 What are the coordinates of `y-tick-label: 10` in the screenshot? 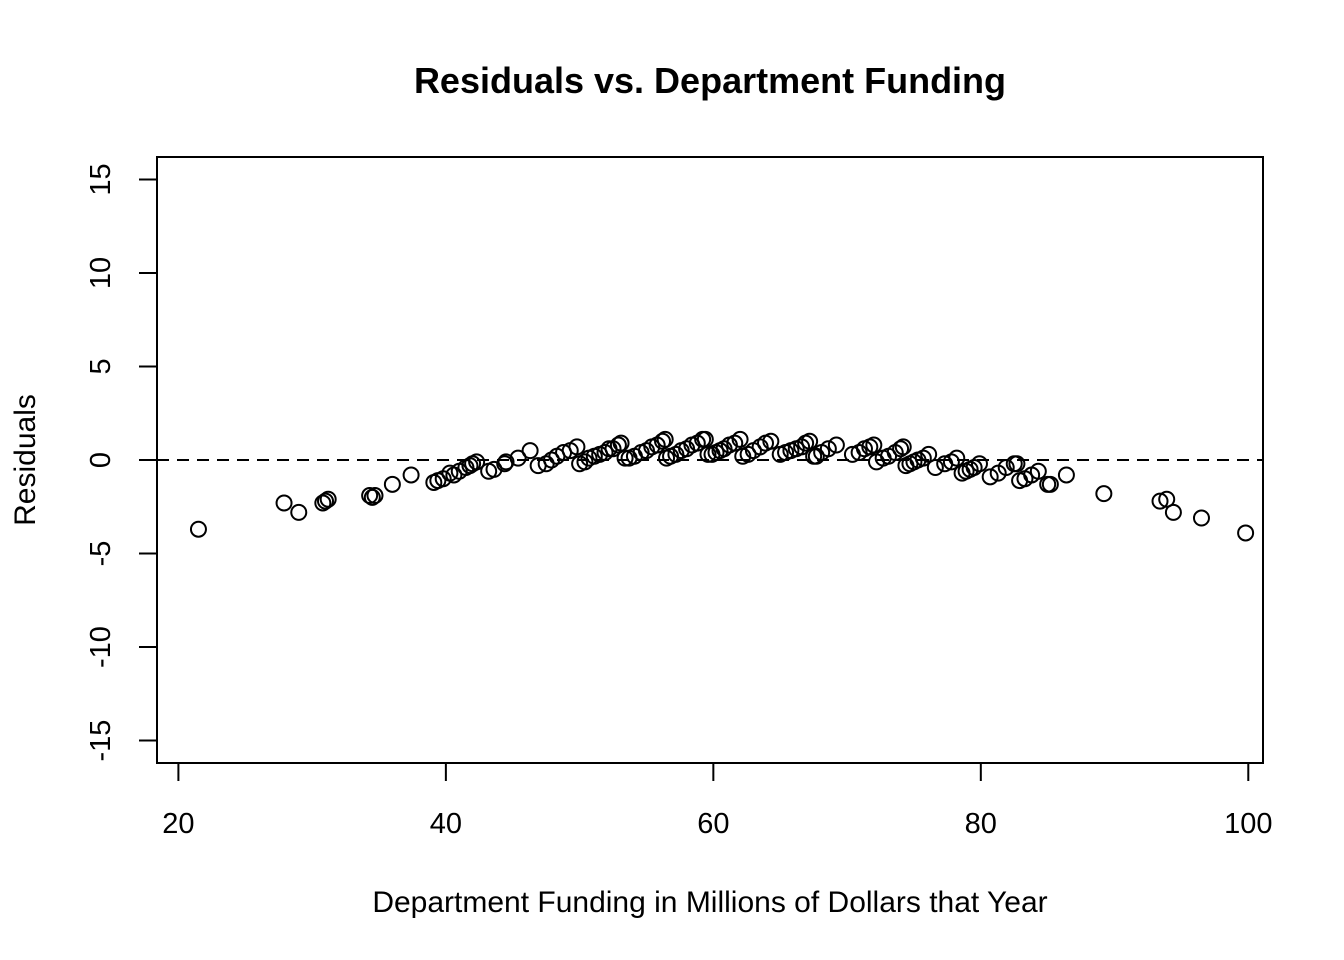 It's located at (101, 273).